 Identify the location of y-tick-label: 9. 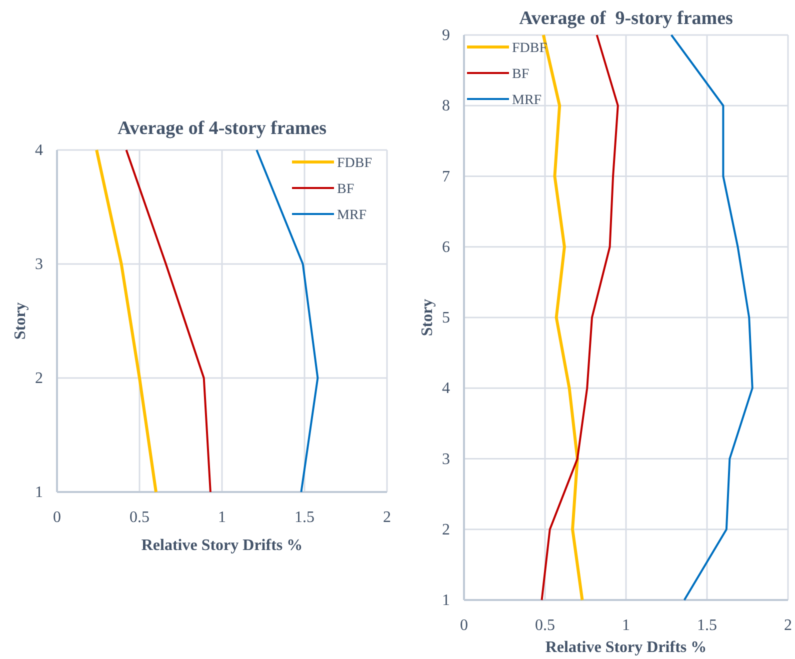
(446, 35).